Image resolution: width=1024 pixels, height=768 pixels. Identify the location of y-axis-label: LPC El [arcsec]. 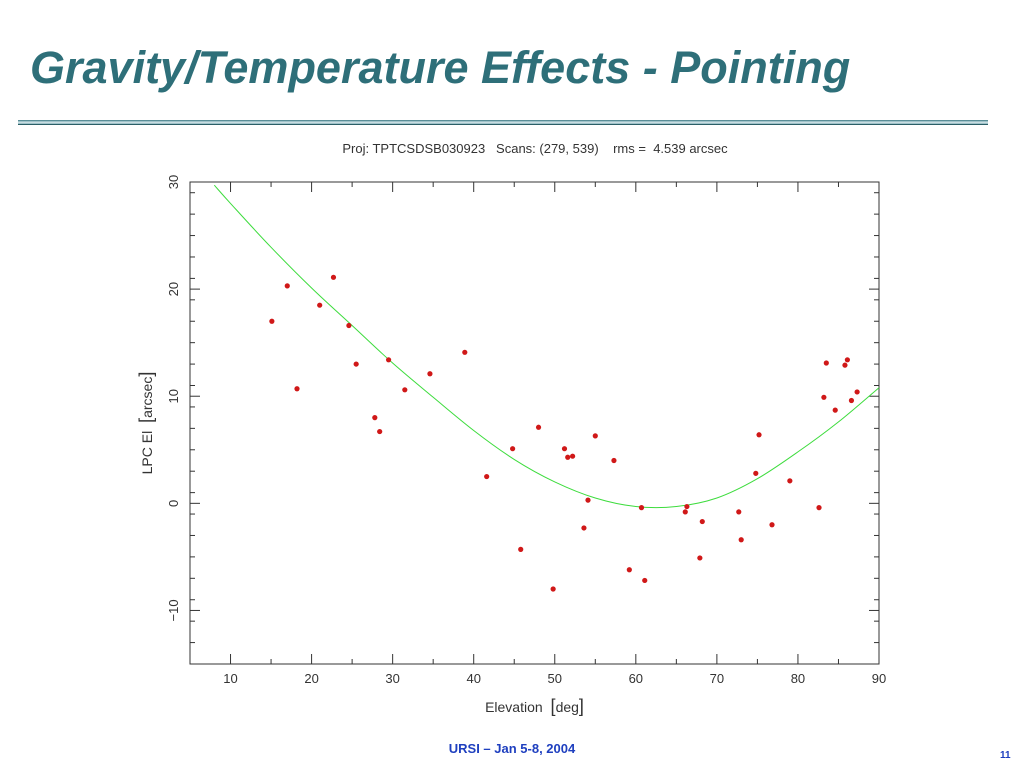
(146, 423).